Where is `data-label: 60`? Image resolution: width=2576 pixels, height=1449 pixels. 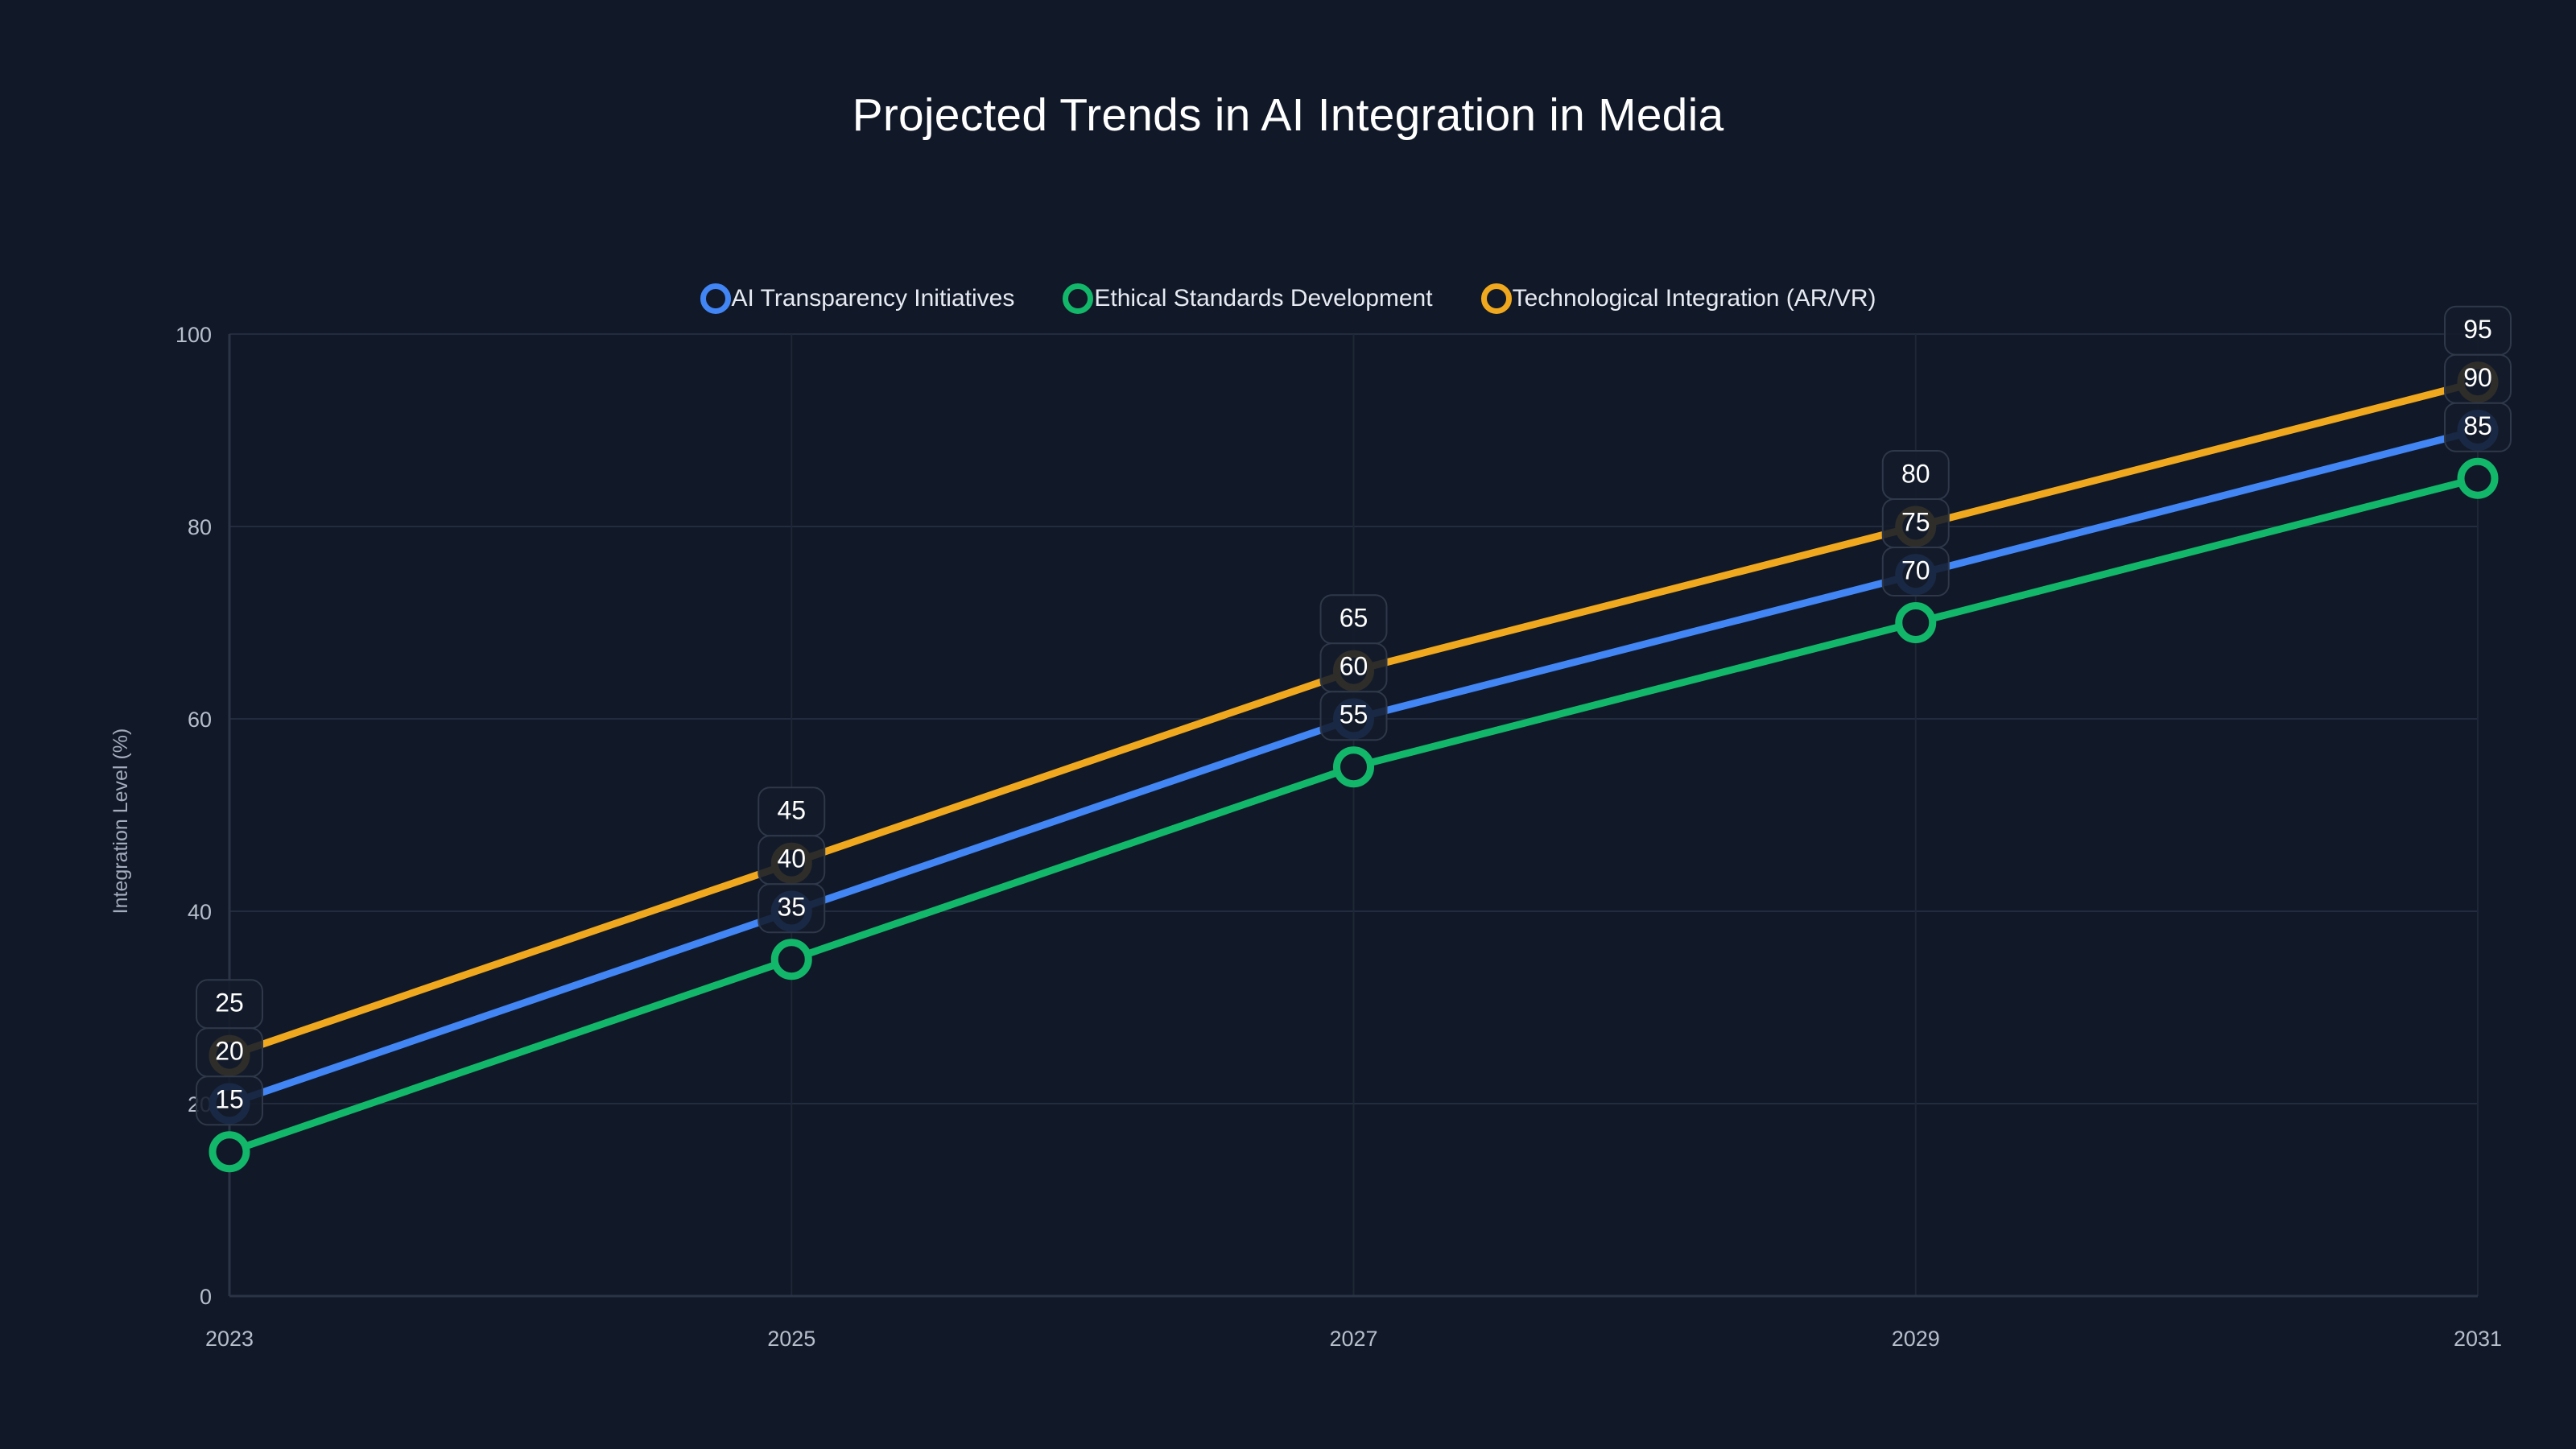
data-label: 60 is located at coordinates (1353, 667).